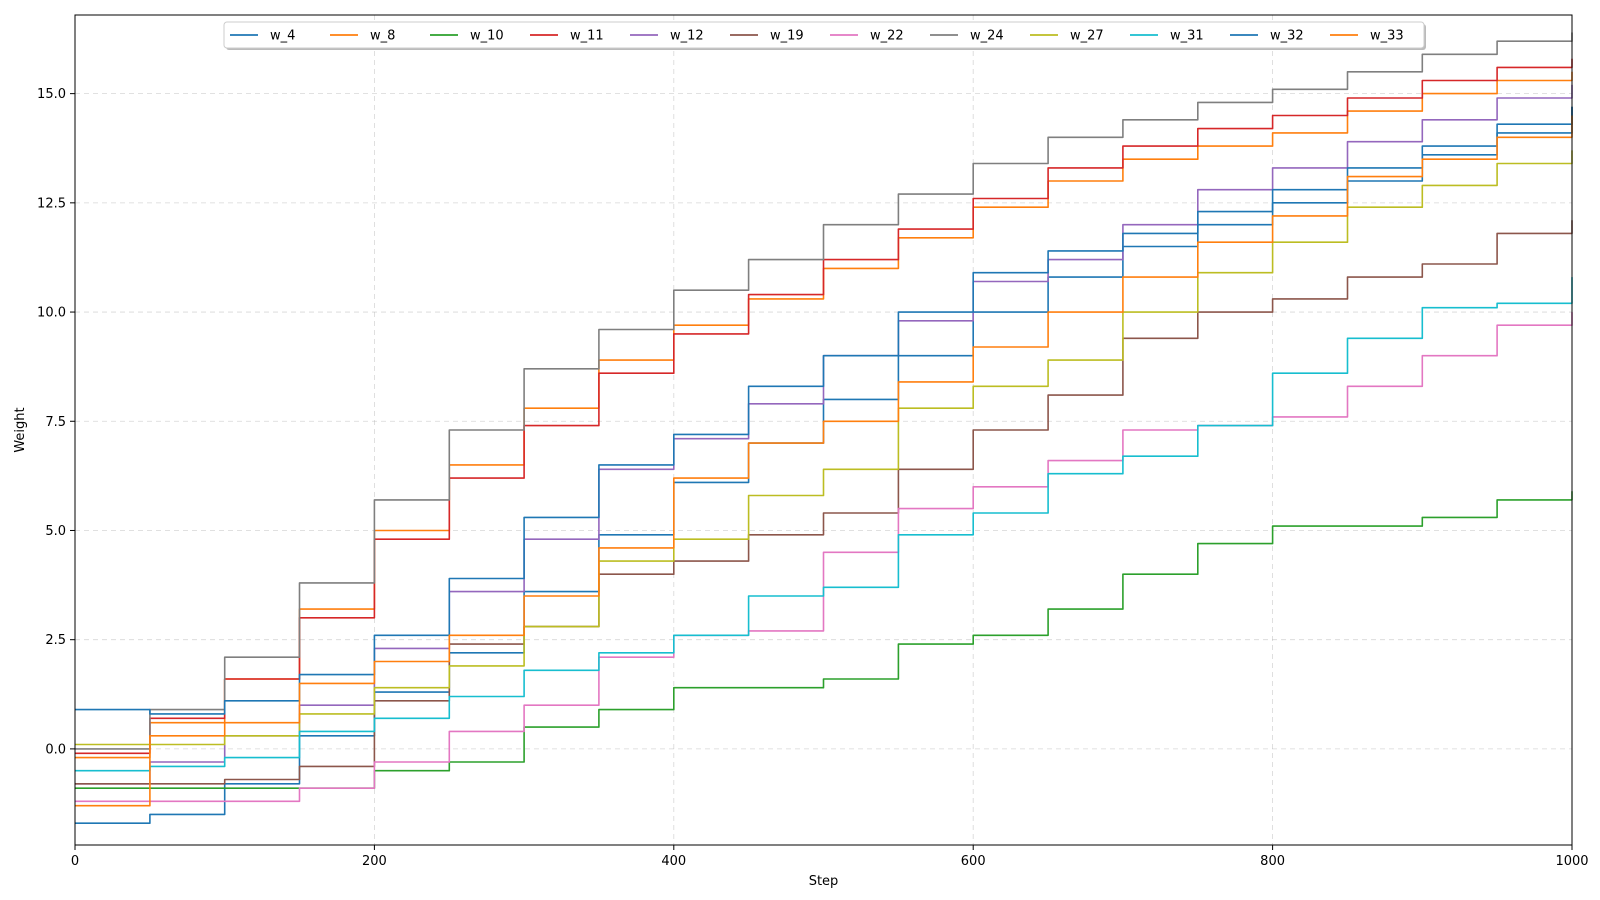  Describe the element at coordinates (673, 861) in the screenshot. I see `x-tick-label: 400` at that location.